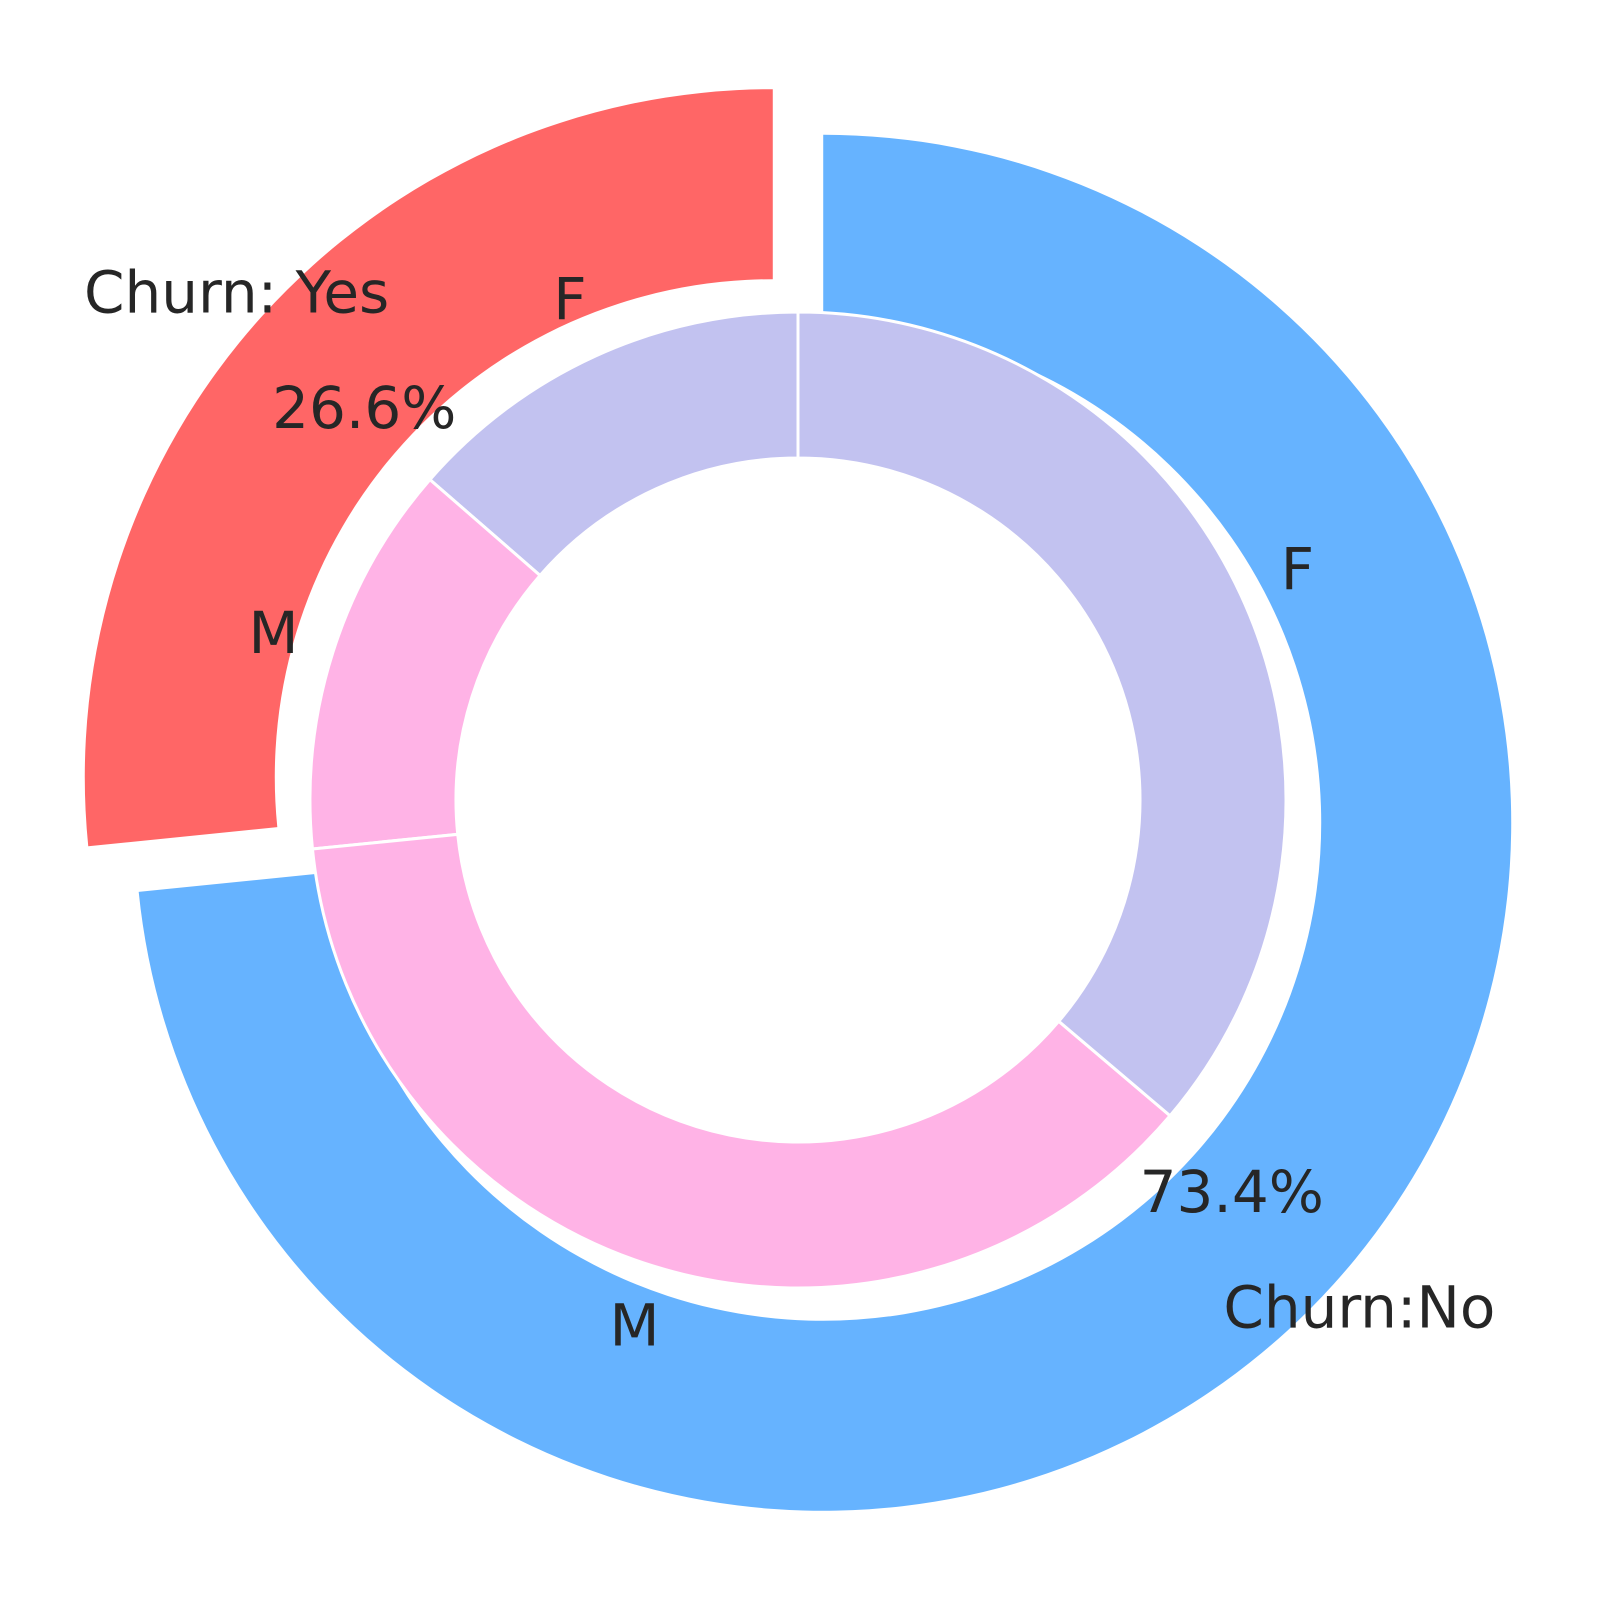 This screenshot has width=1597, height=1610. Describe the element at coordinates (569, 299) in the screenshot. I see `inner-label-churn-yes-f: F` at that location.